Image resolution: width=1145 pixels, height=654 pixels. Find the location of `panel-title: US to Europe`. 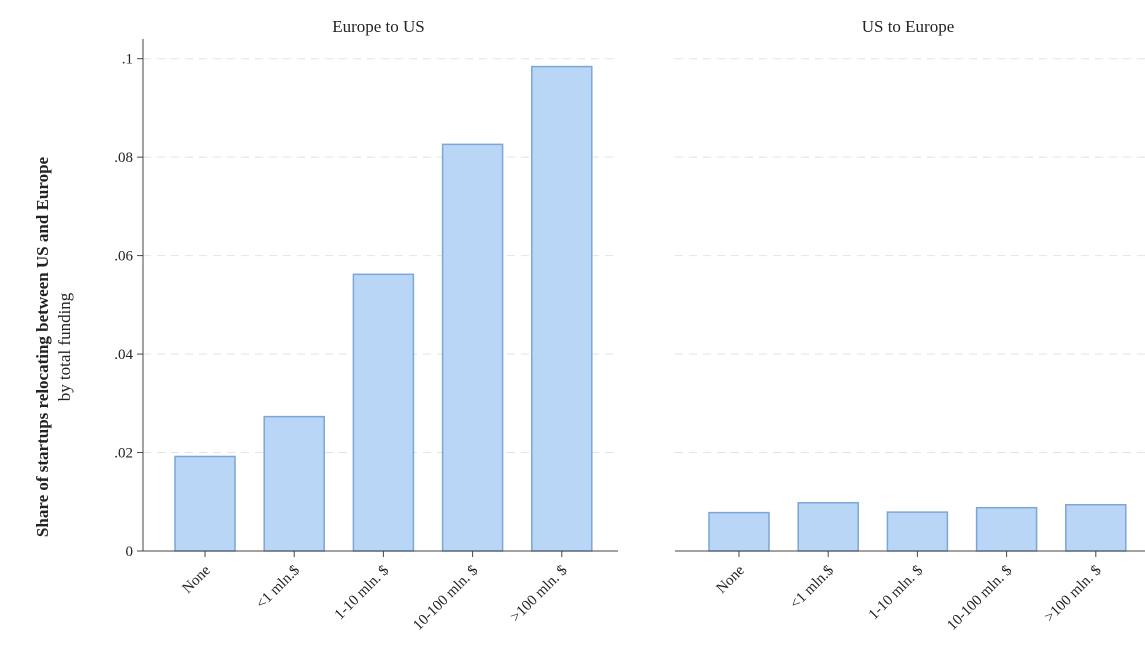

panel-title: US to Europe is located at coordinates (908, 26).